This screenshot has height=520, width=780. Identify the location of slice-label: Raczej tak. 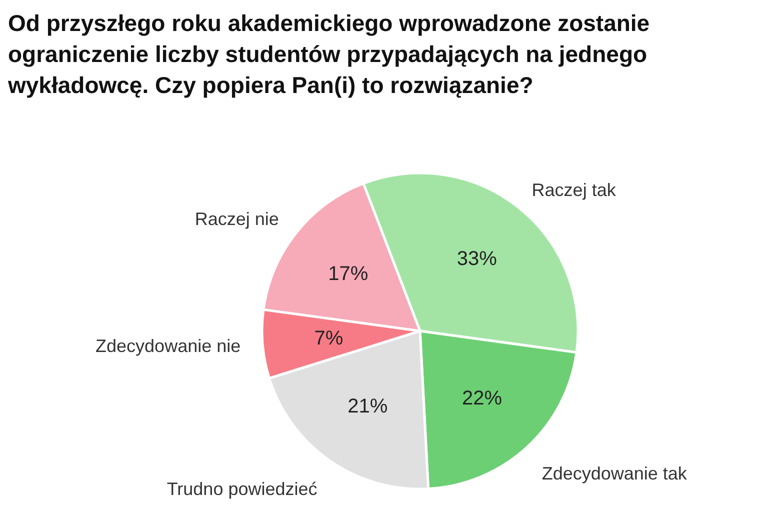
(574, 190).